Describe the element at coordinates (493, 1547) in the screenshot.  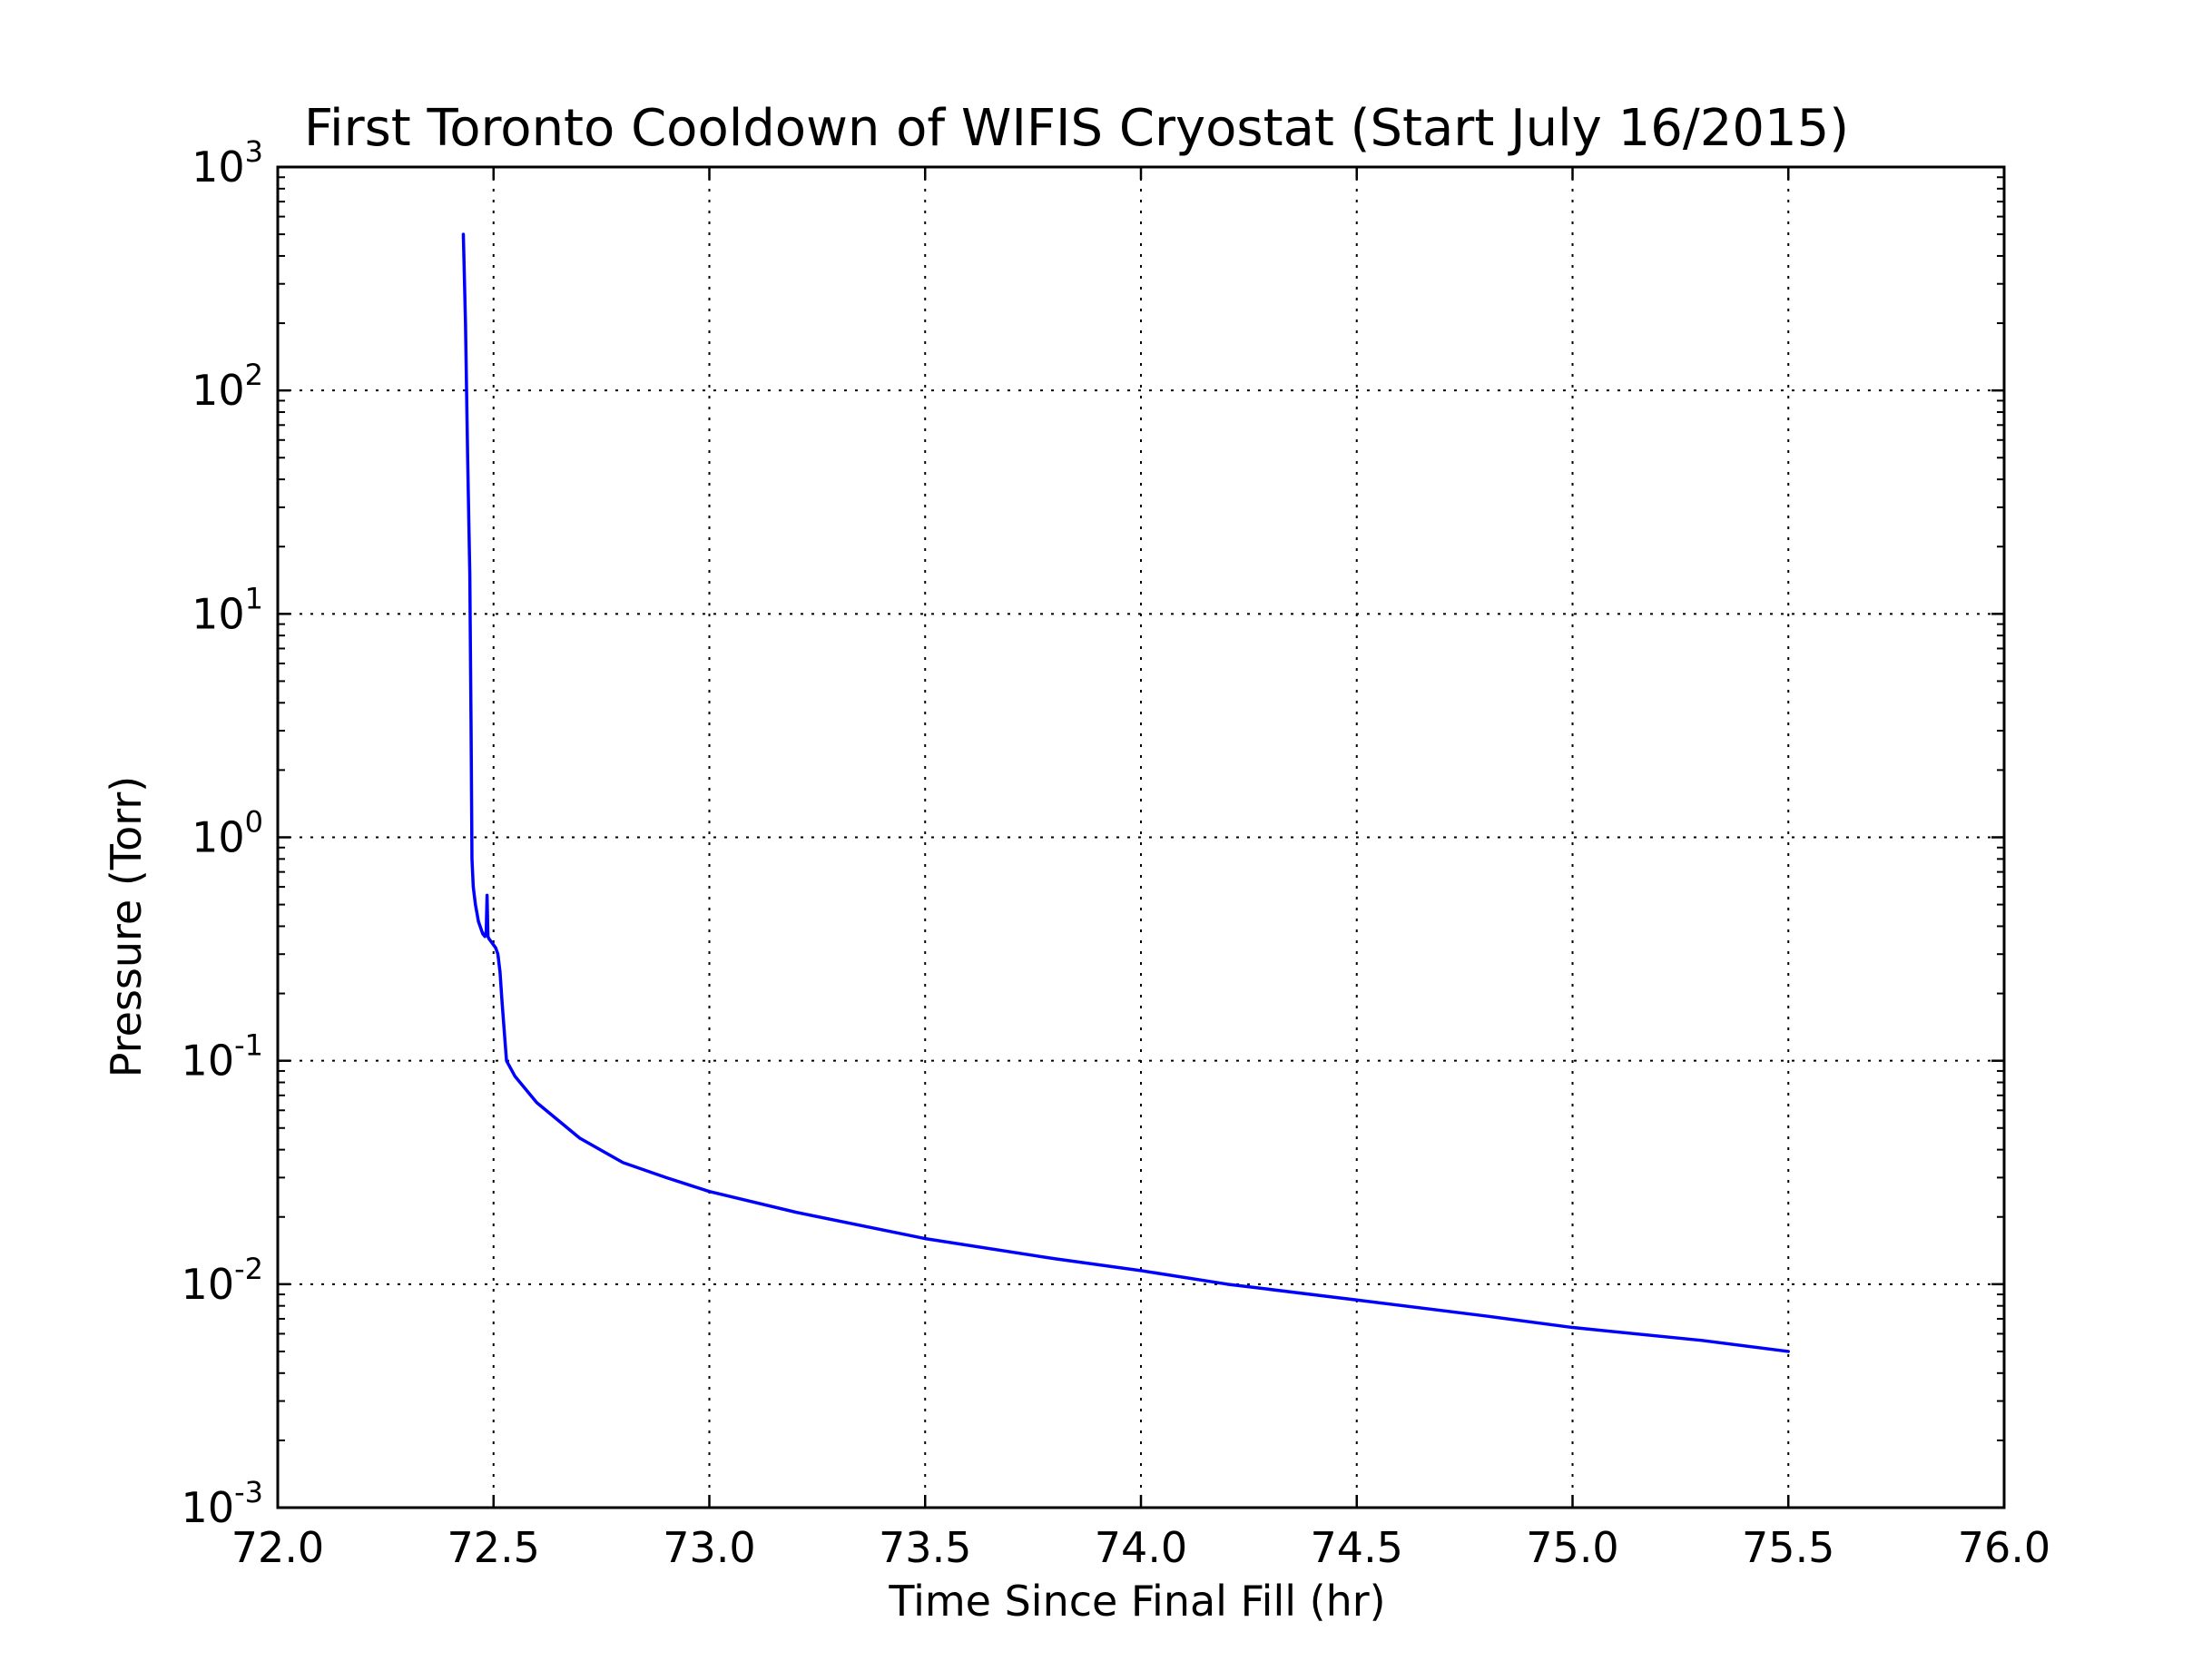
I see `x-tick-label: 72.5` at that location.